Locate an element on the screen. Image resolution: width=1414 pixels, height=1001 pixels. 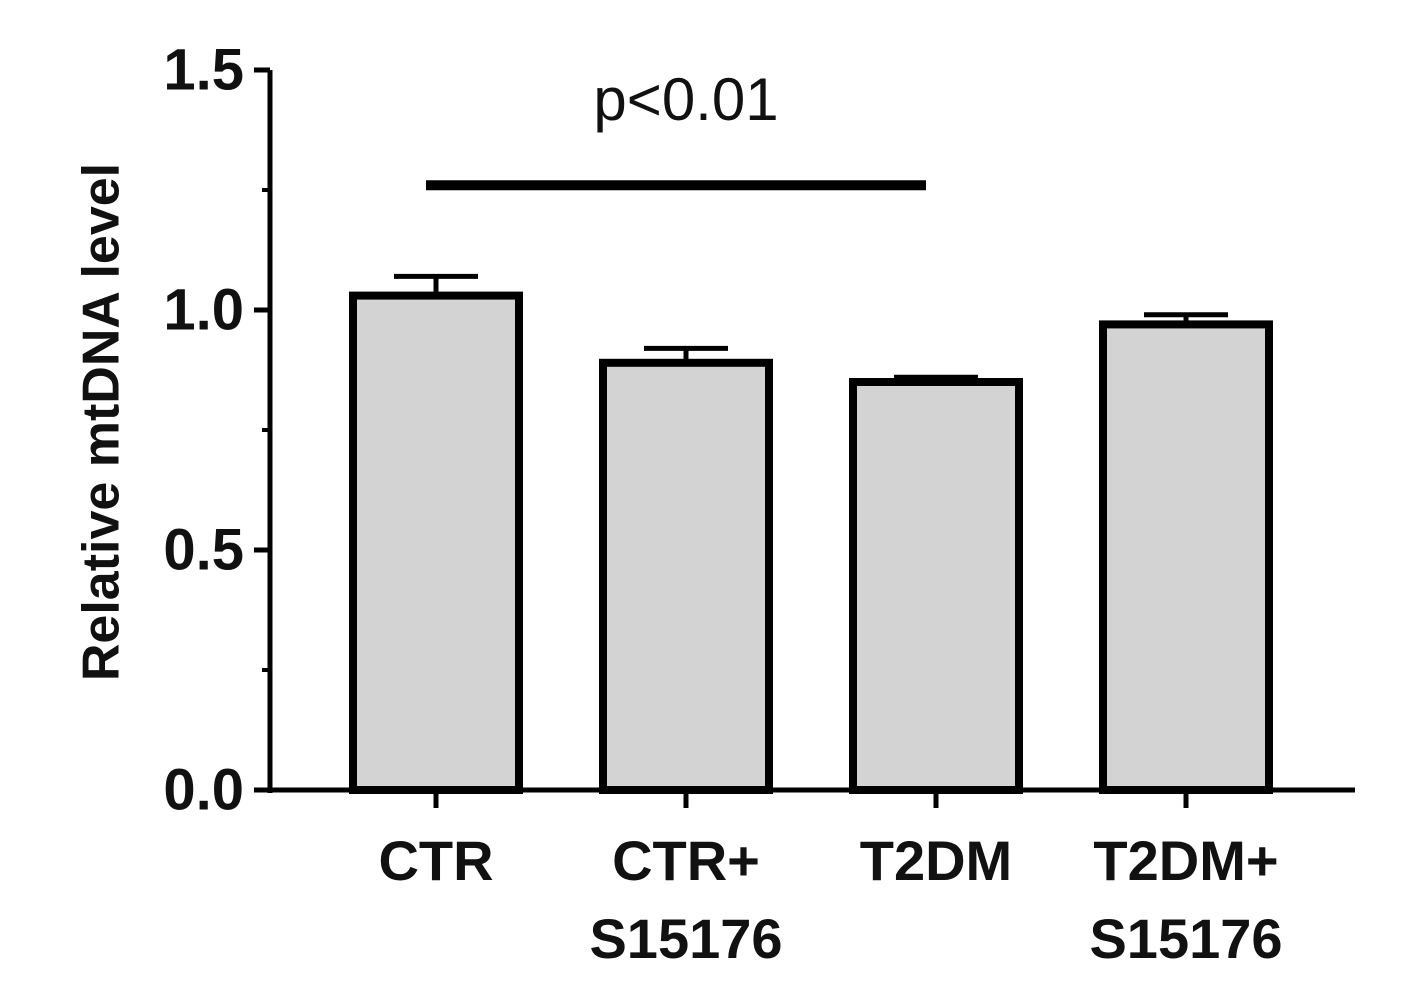
y-tick-label: 0.0 is located at coordinates (203, 790).